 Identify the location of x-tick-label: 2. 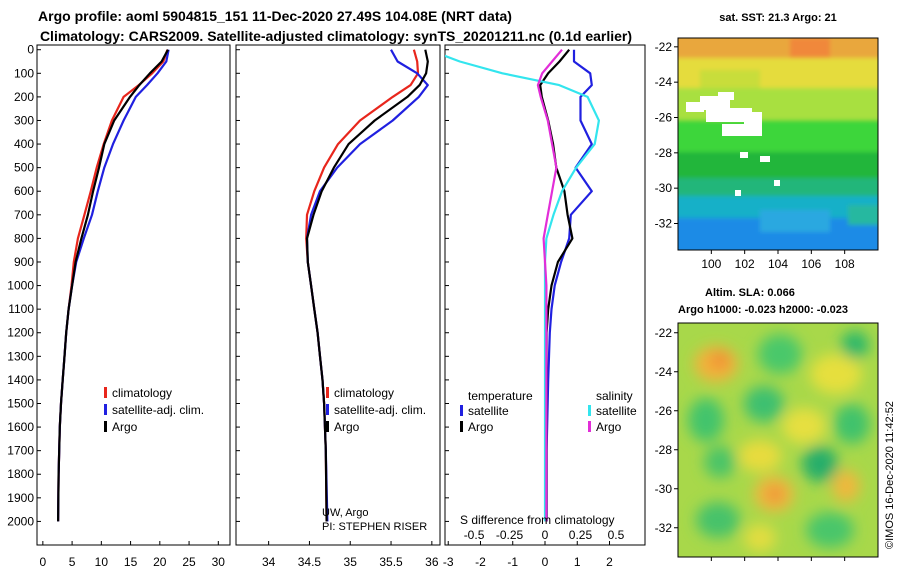
(609, 562).